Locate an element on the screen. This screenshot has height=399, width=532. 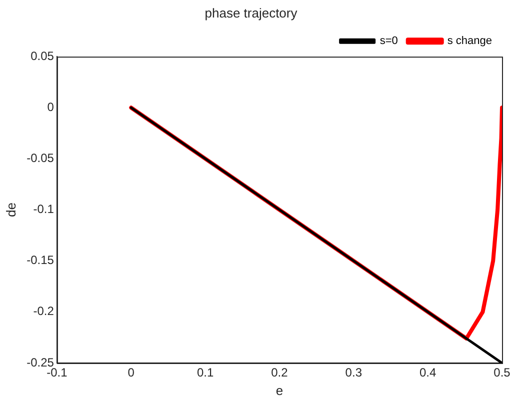
y-tick-label: -0.15 is located at coordinates (40, 260).